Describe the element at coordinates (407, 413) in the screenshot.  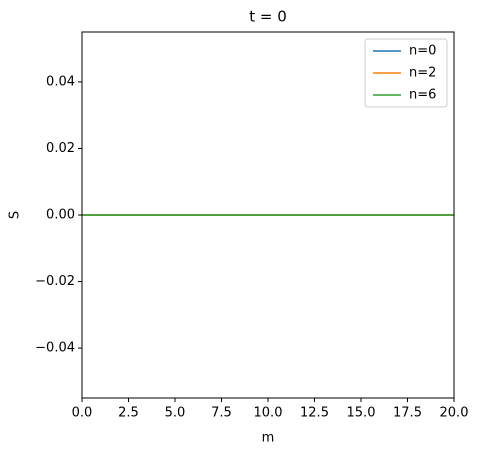
I see `x-tick-label: 17.5` at that location.